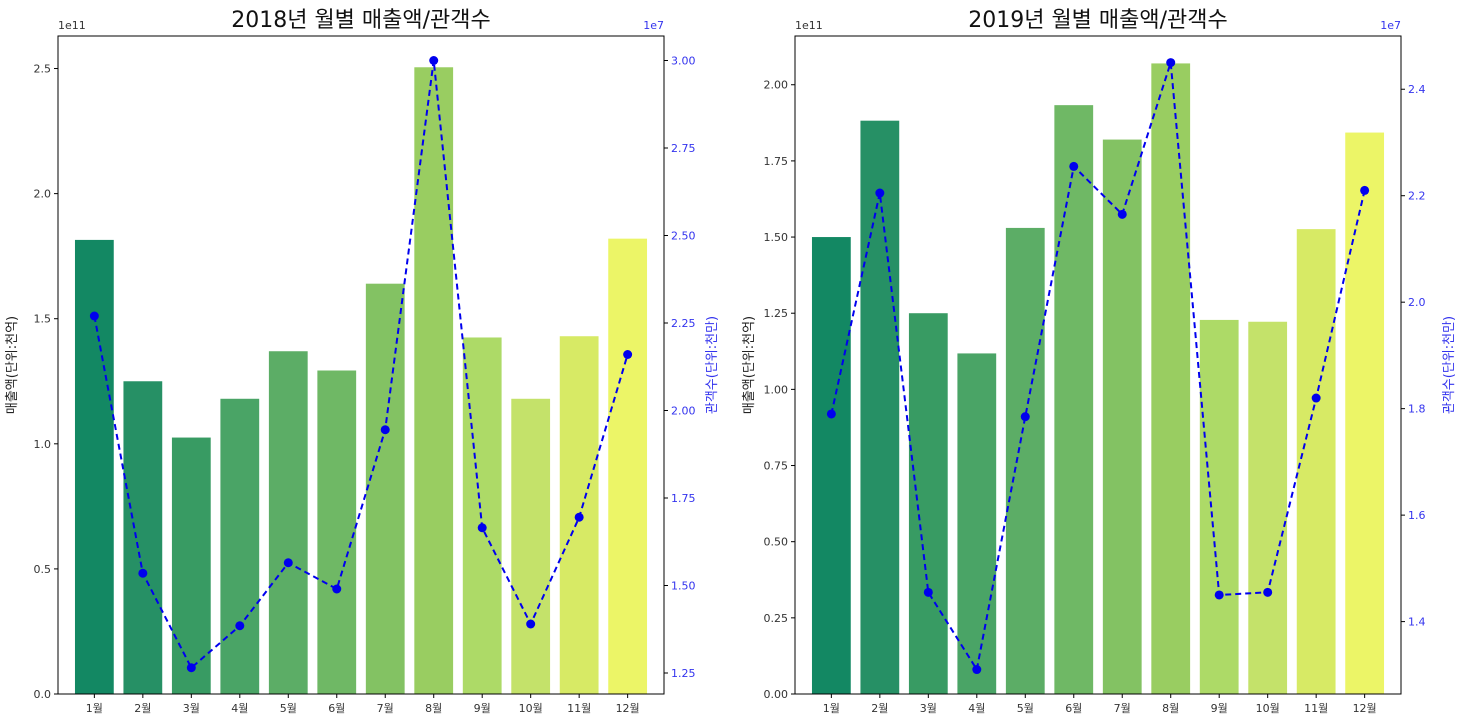  What do you see at coordinates (776, 237) in the screenshot?
I see `y-tick-label: 1.50` at bounding box center [776, 237].